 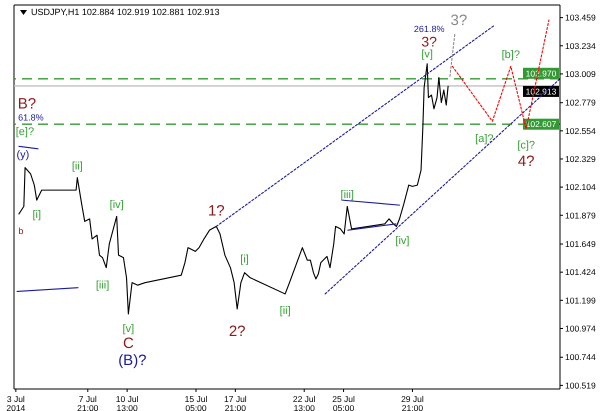 I want to click on y-tick-label: 100.974, so click(x=580, y=328).